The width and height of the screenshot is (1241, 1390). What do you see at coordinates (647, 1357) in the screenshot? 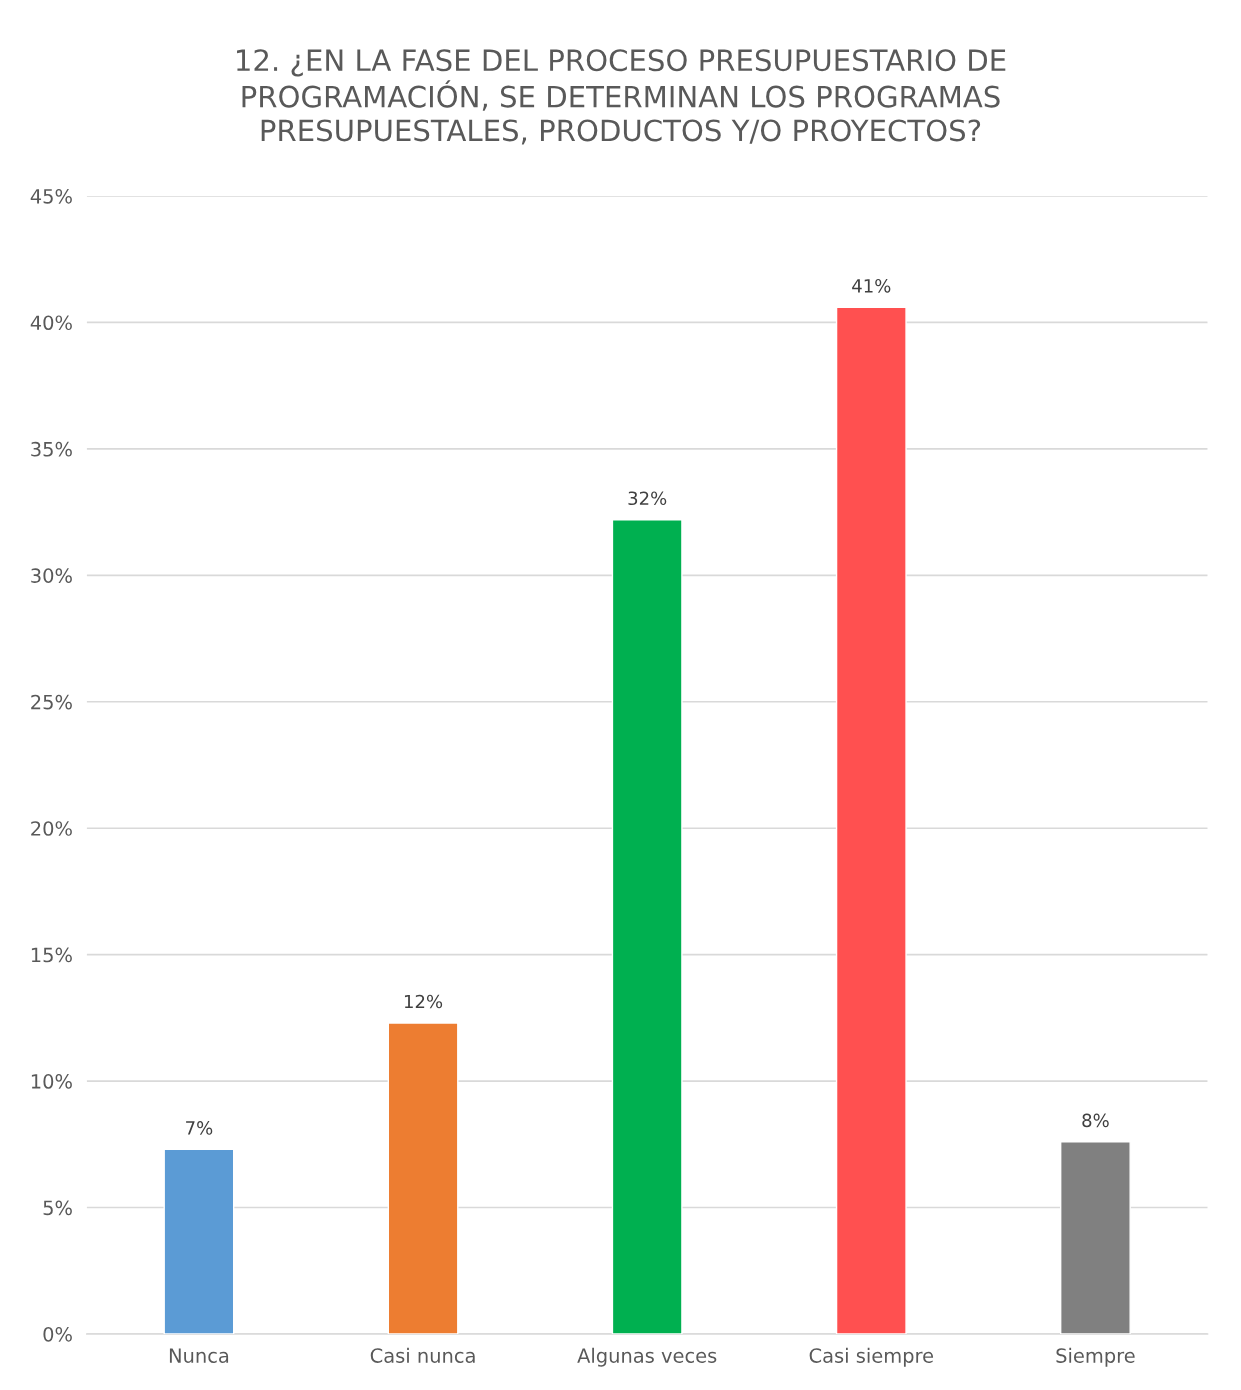
I see `x-tick-label: Algunas veces` at bounding box center [647, 1357].